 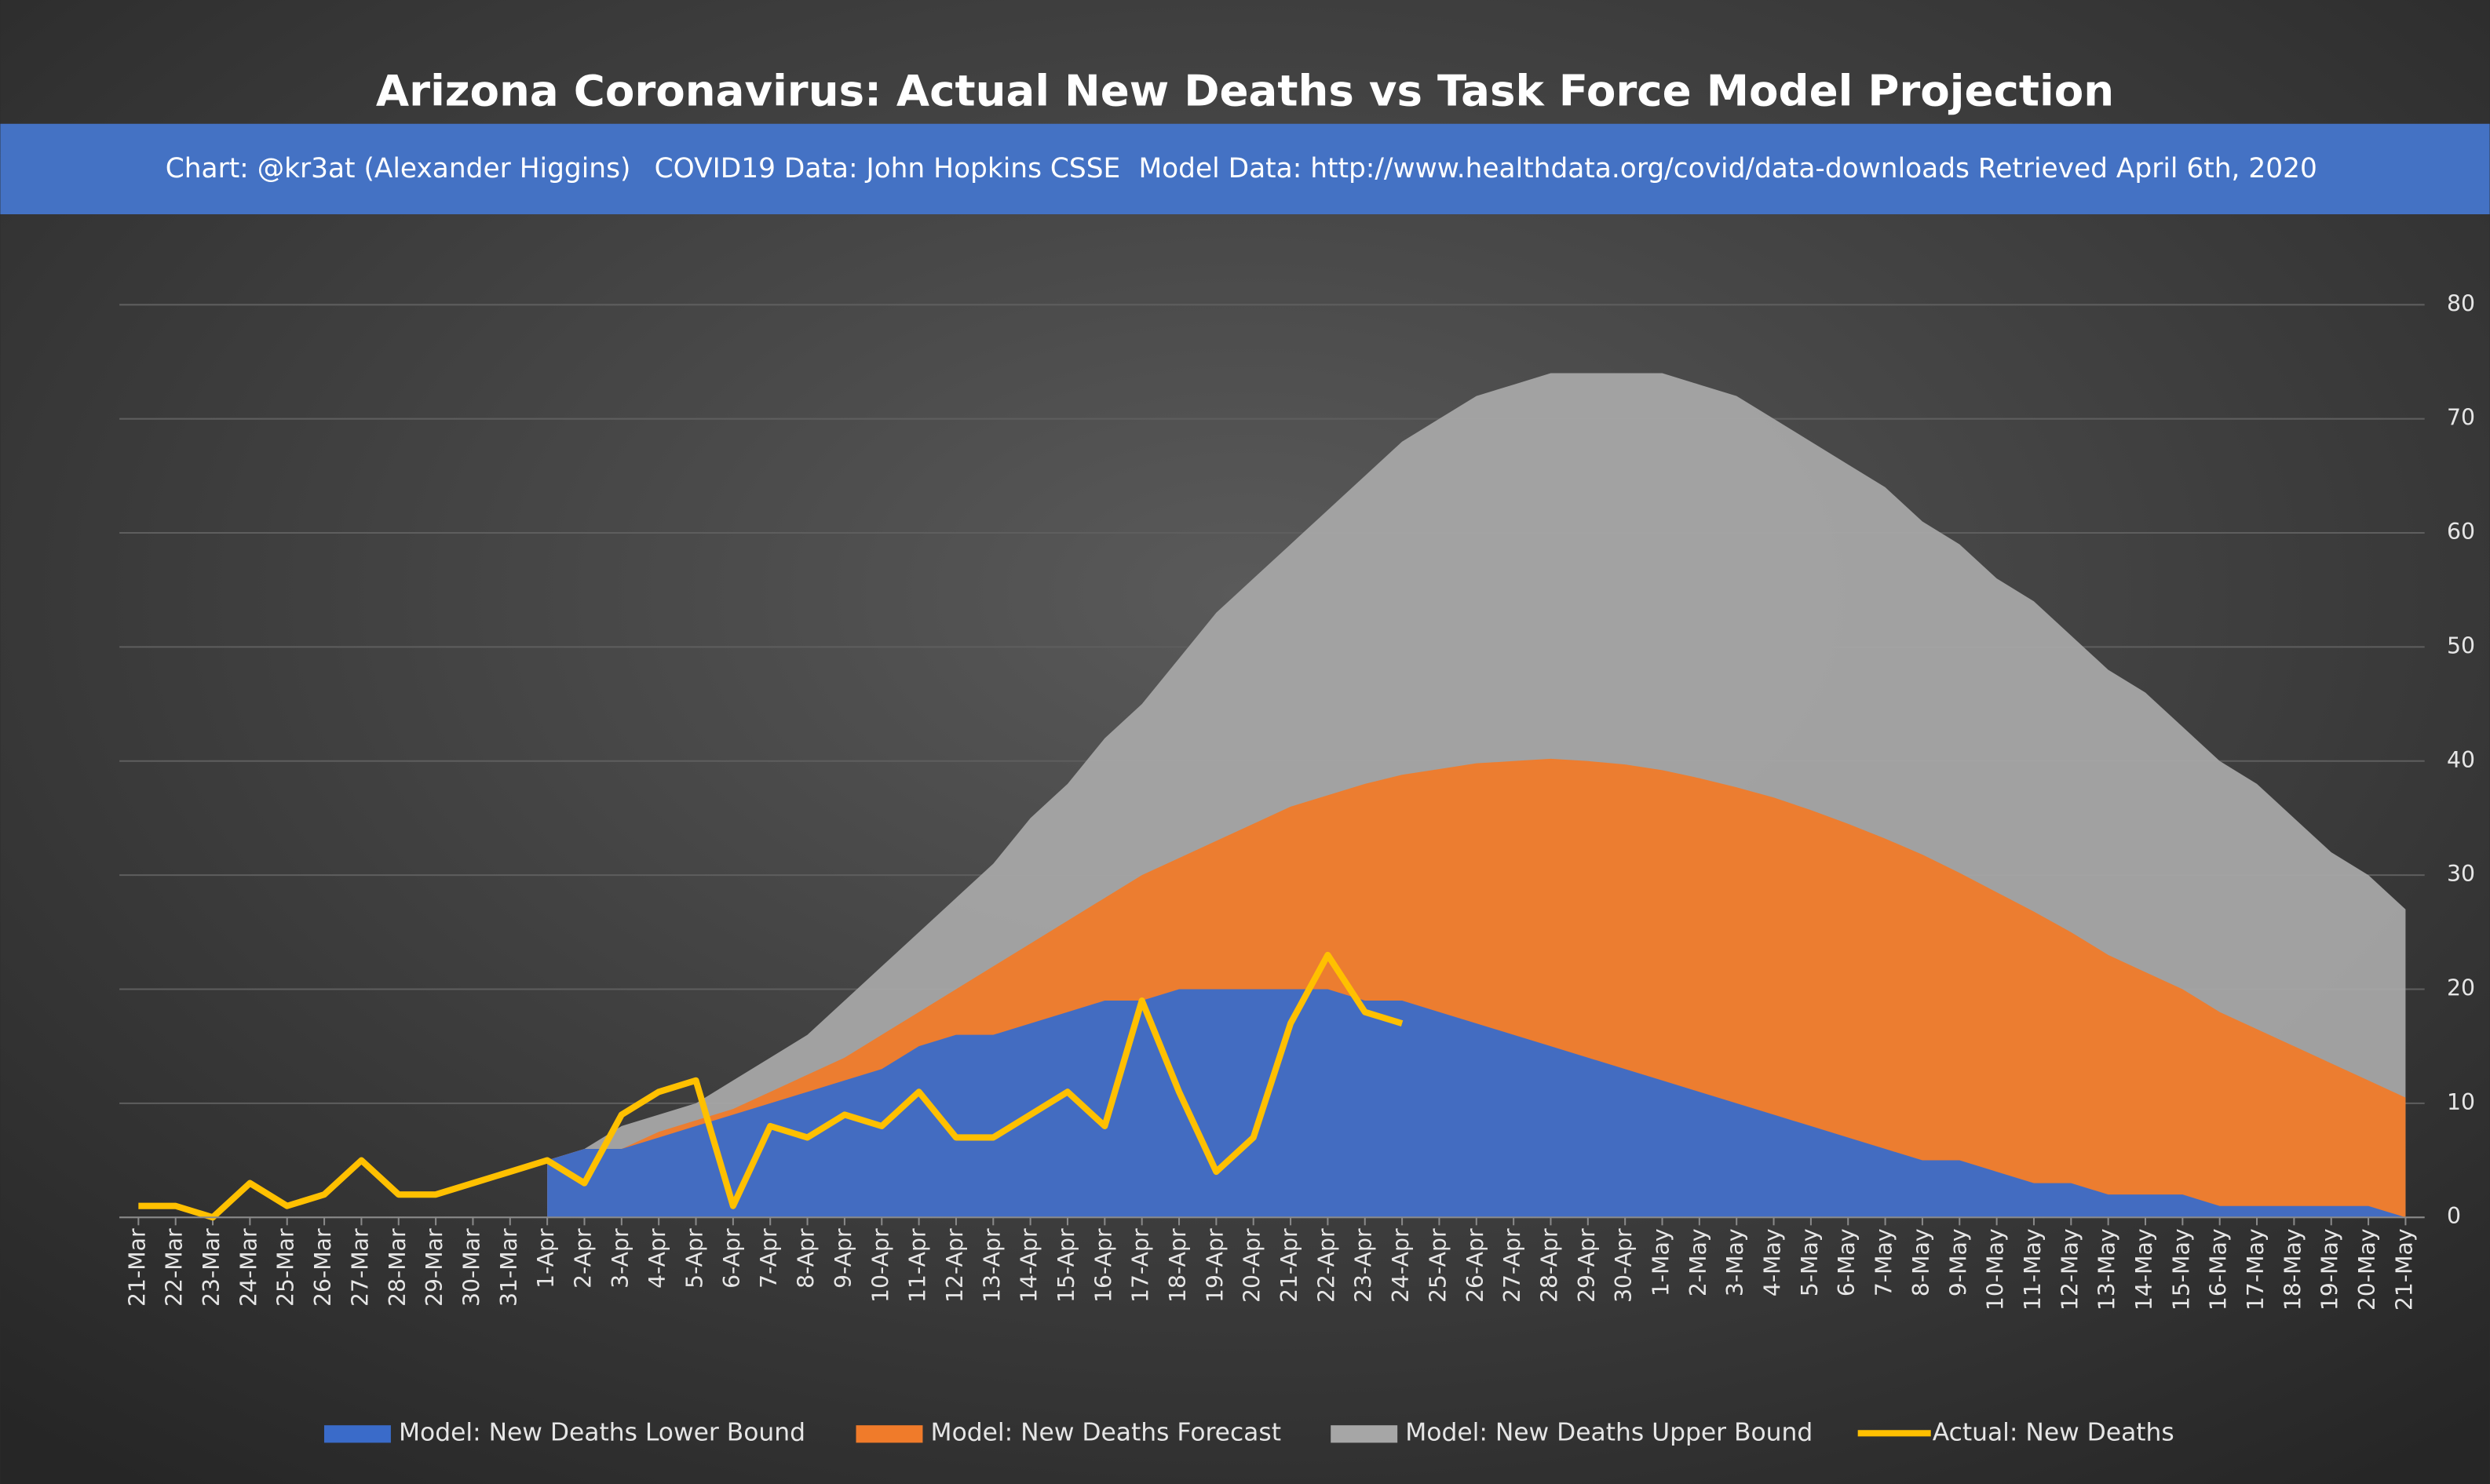 What do you see at coordinates (1698, 1262) in the screenshot?
I see `x-tick-label: 2-May` at bounding box center [1698, 1262].